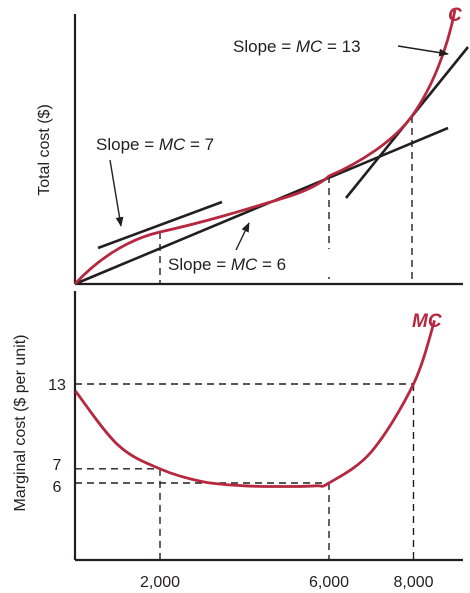 The width and height of the screenshot is (470, 593). Describe the element at coordinates (57, 436) in the screenshot. I see `y-tick-labels: 6 7 13` at that location.